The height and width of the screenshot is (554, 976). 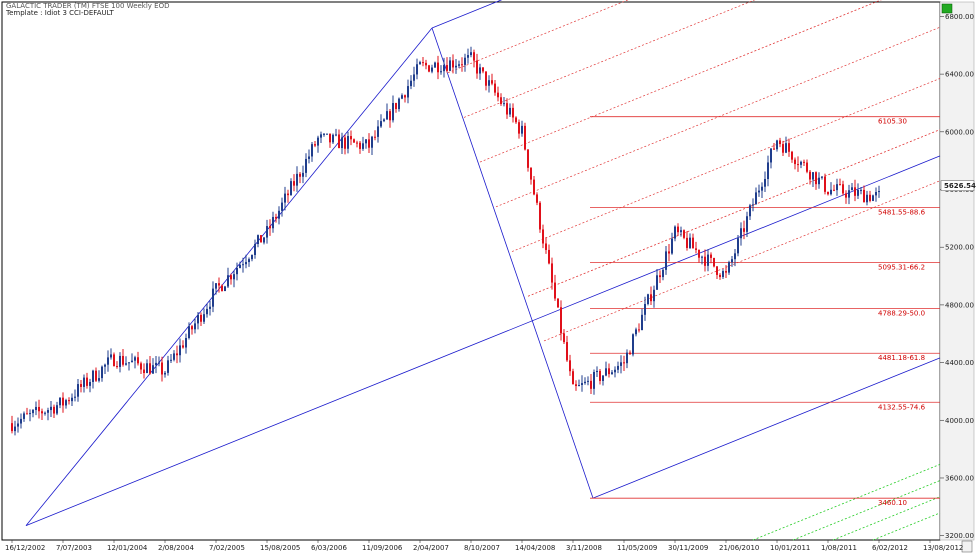 I want to click on retracement-label: 6105.30, so click(x=892, y=122).